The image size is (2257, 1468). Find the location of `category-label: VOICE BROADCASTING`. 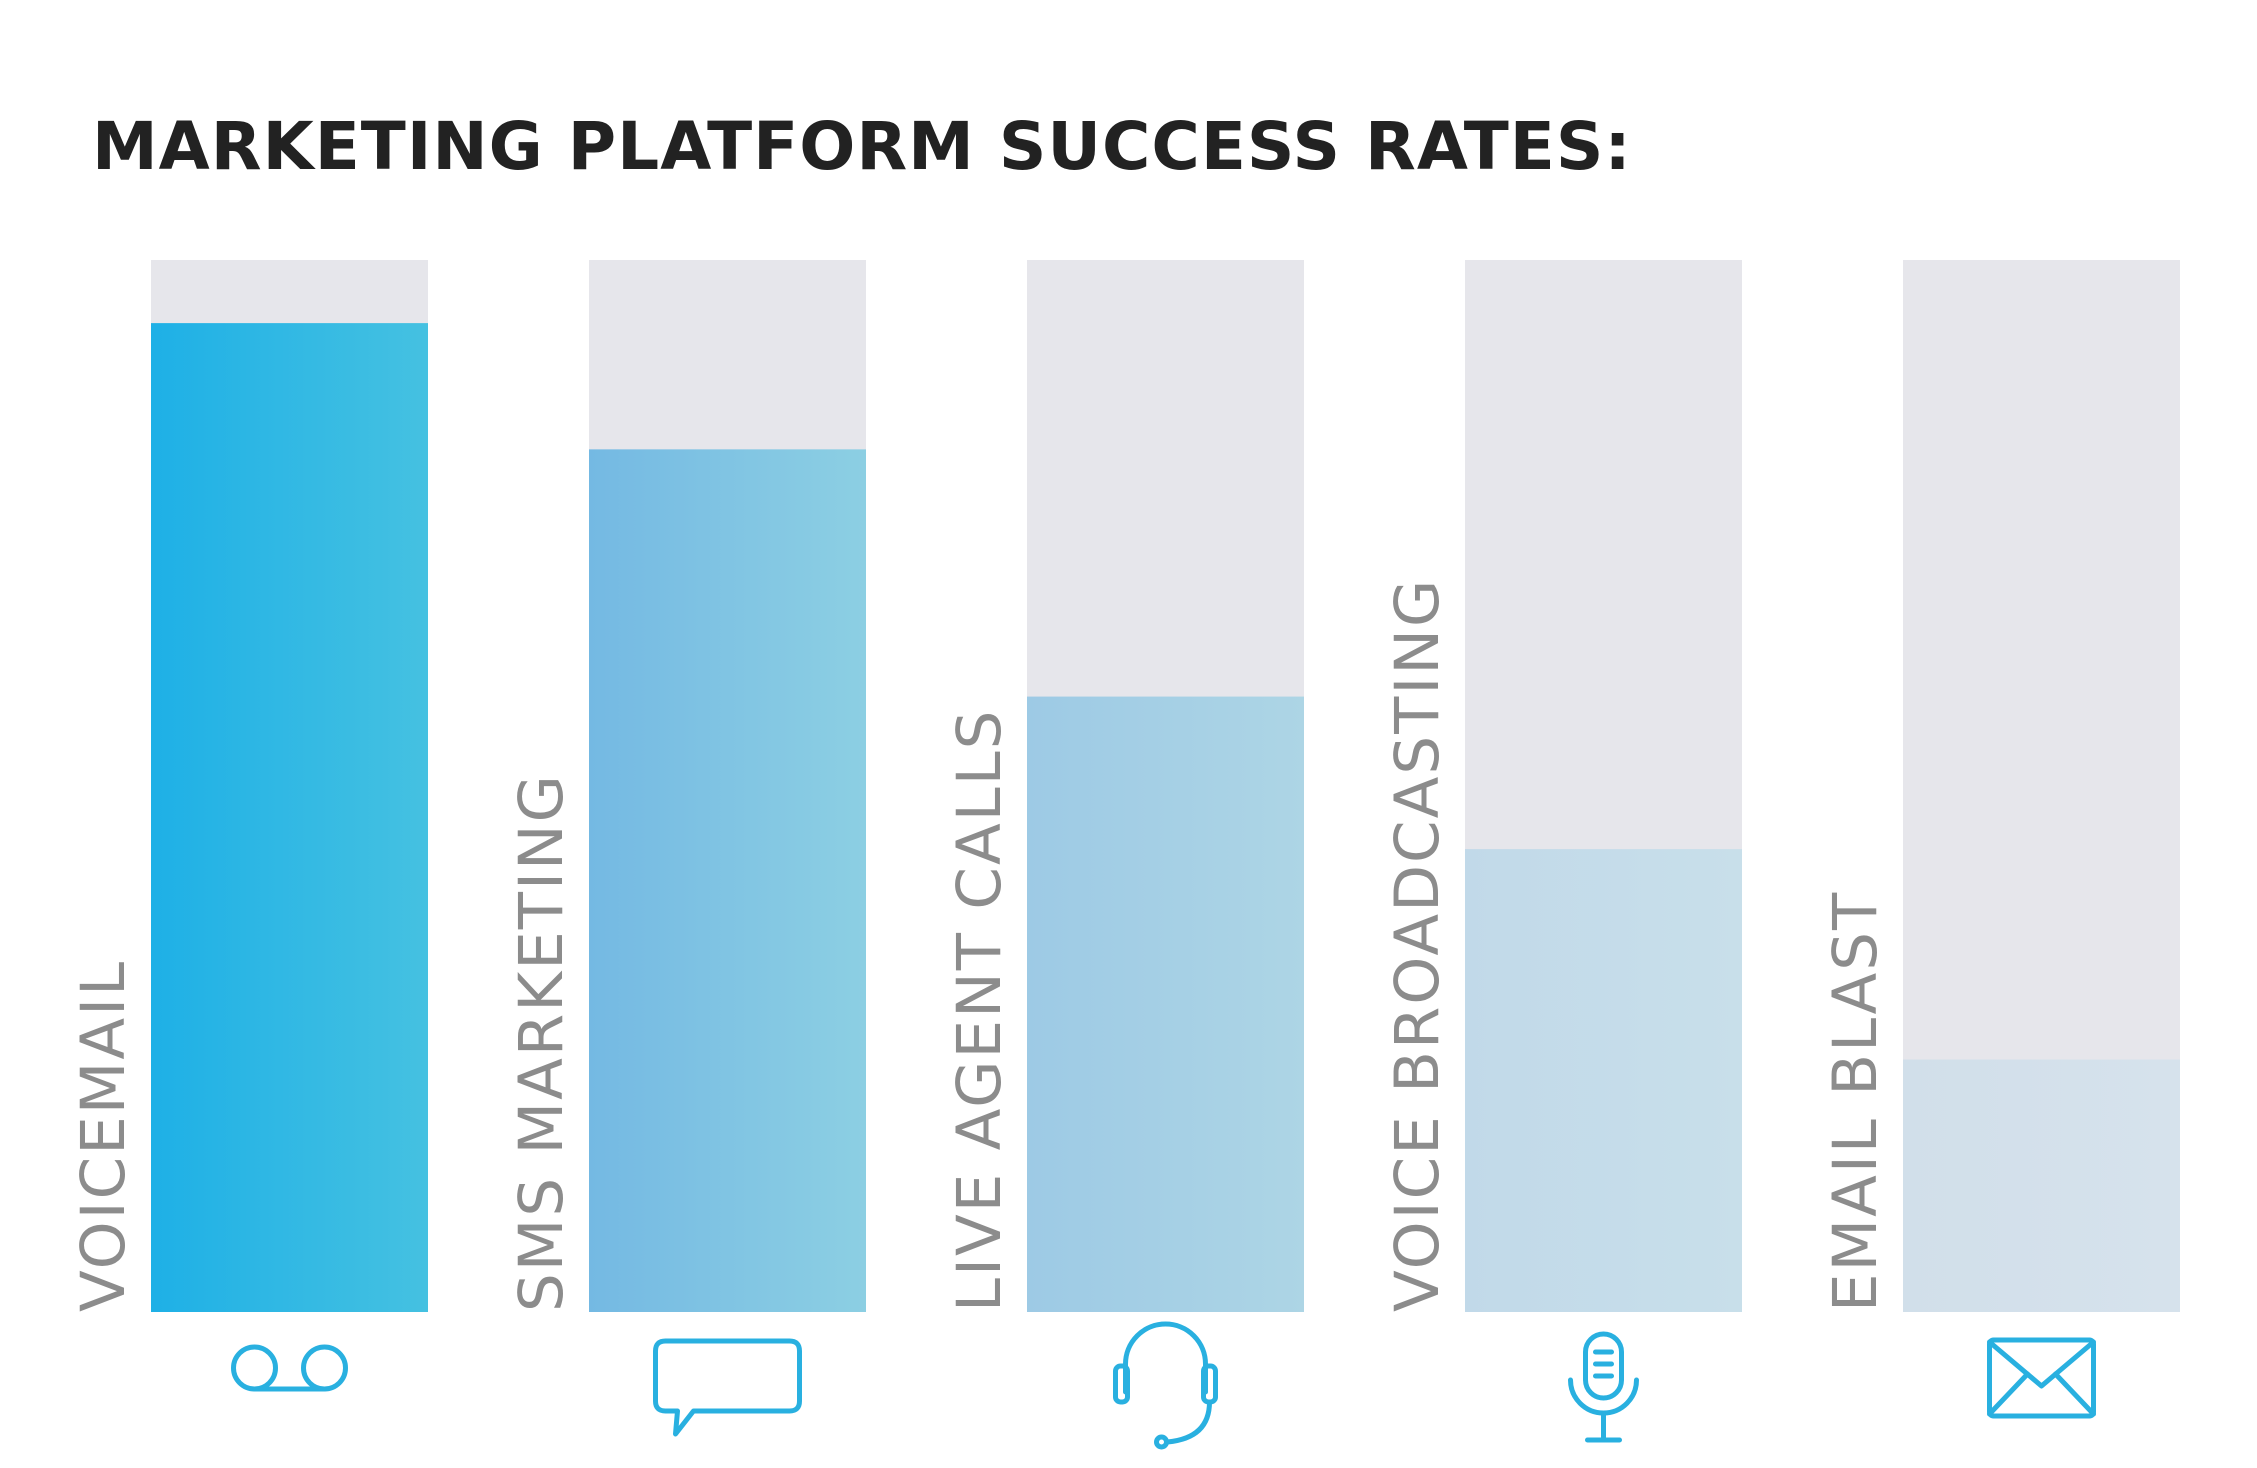

category-label: VOICE BROADCASTING is located at coordinates (1417, 945).